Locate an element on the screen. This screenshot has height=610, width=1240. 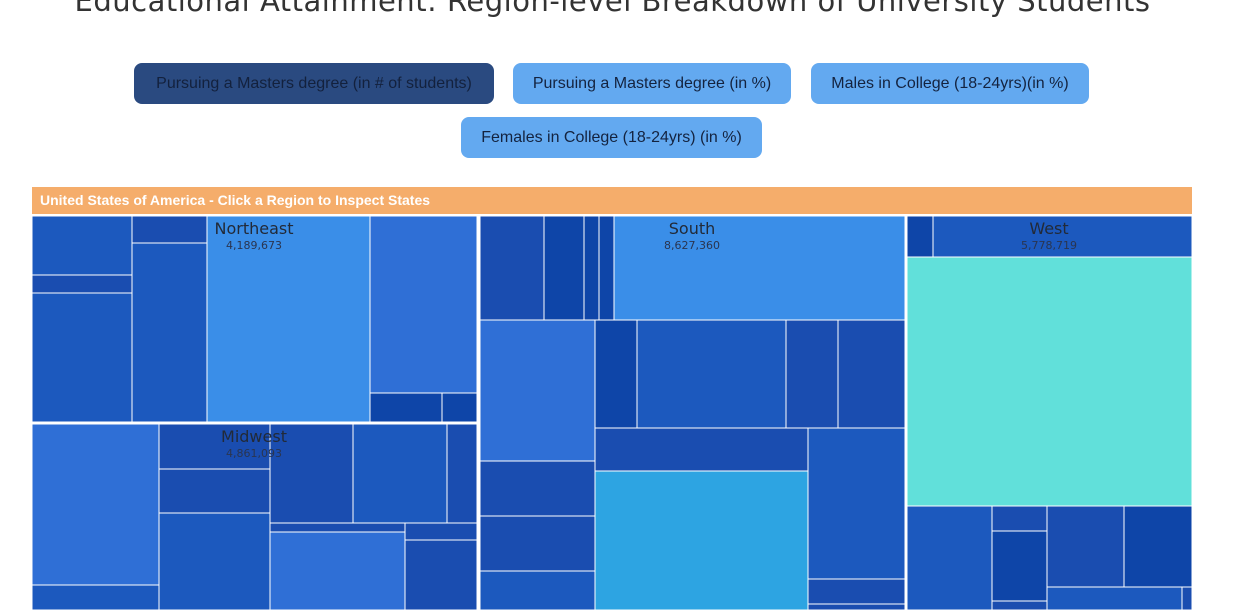
metric-button-masters-percent: Pursuing a Masters degree (in %) is located at coordinates (652, 83).